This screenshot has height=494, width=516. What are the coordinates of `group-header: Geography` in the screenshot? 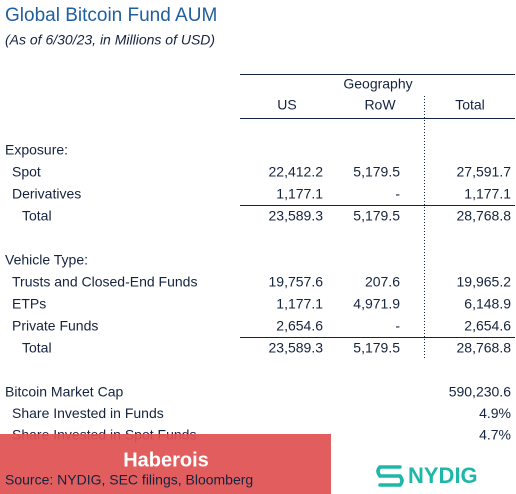 It's located at (377, 84).